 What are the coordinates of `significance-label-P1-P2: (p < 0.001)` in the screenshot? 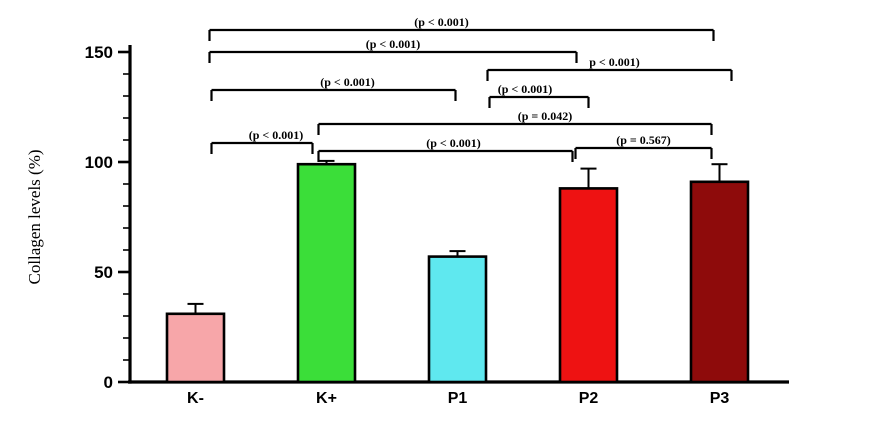 It's located at (525, 89).